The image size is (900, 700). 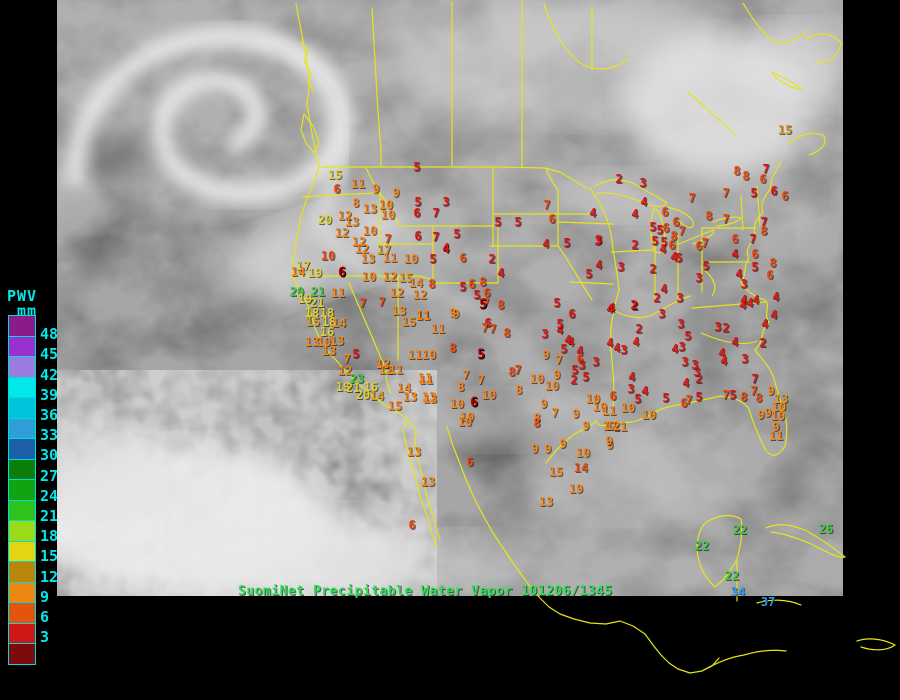 I want to click on lake-superior, so click(x=630, y=193).